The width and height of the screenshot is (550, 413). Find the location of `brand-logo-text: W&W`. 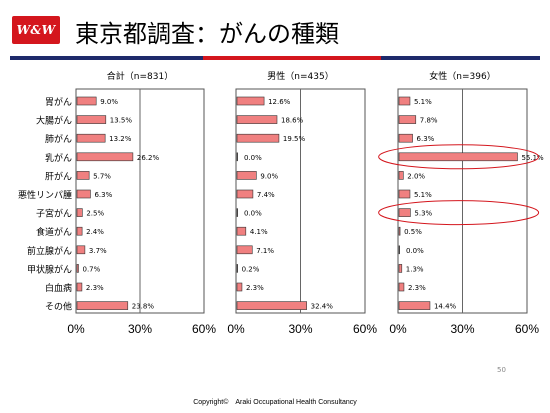

brand-logo-text: W&W is located at coordinates (36, 30).